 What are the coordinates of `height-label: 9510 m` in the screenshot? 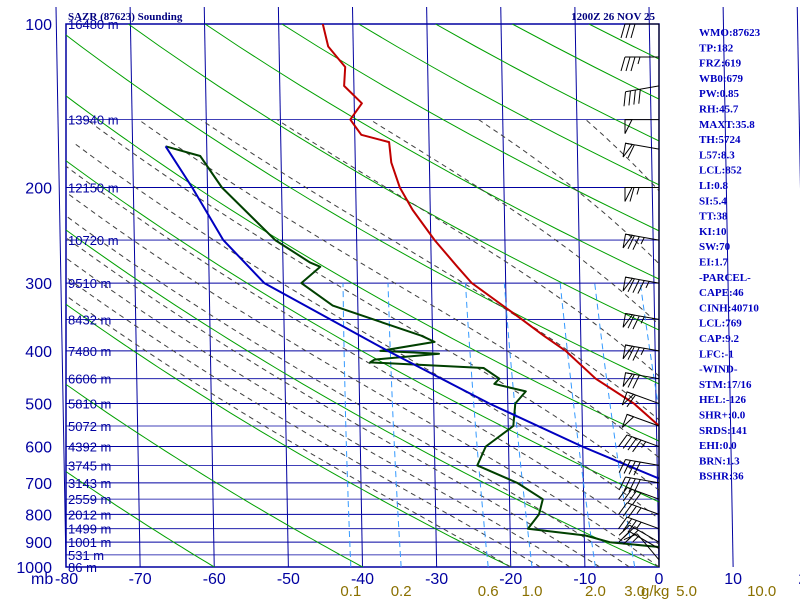 It's located at (89, 283).